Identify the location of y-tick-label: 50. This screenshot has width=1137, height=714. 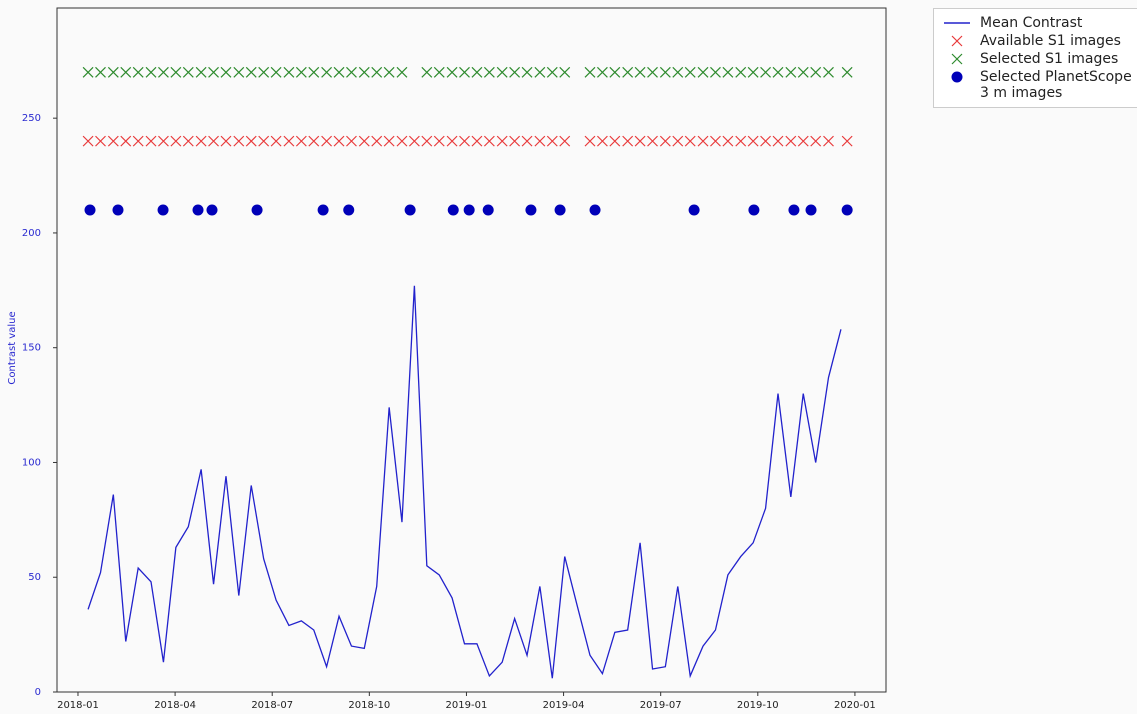
(34, 577).